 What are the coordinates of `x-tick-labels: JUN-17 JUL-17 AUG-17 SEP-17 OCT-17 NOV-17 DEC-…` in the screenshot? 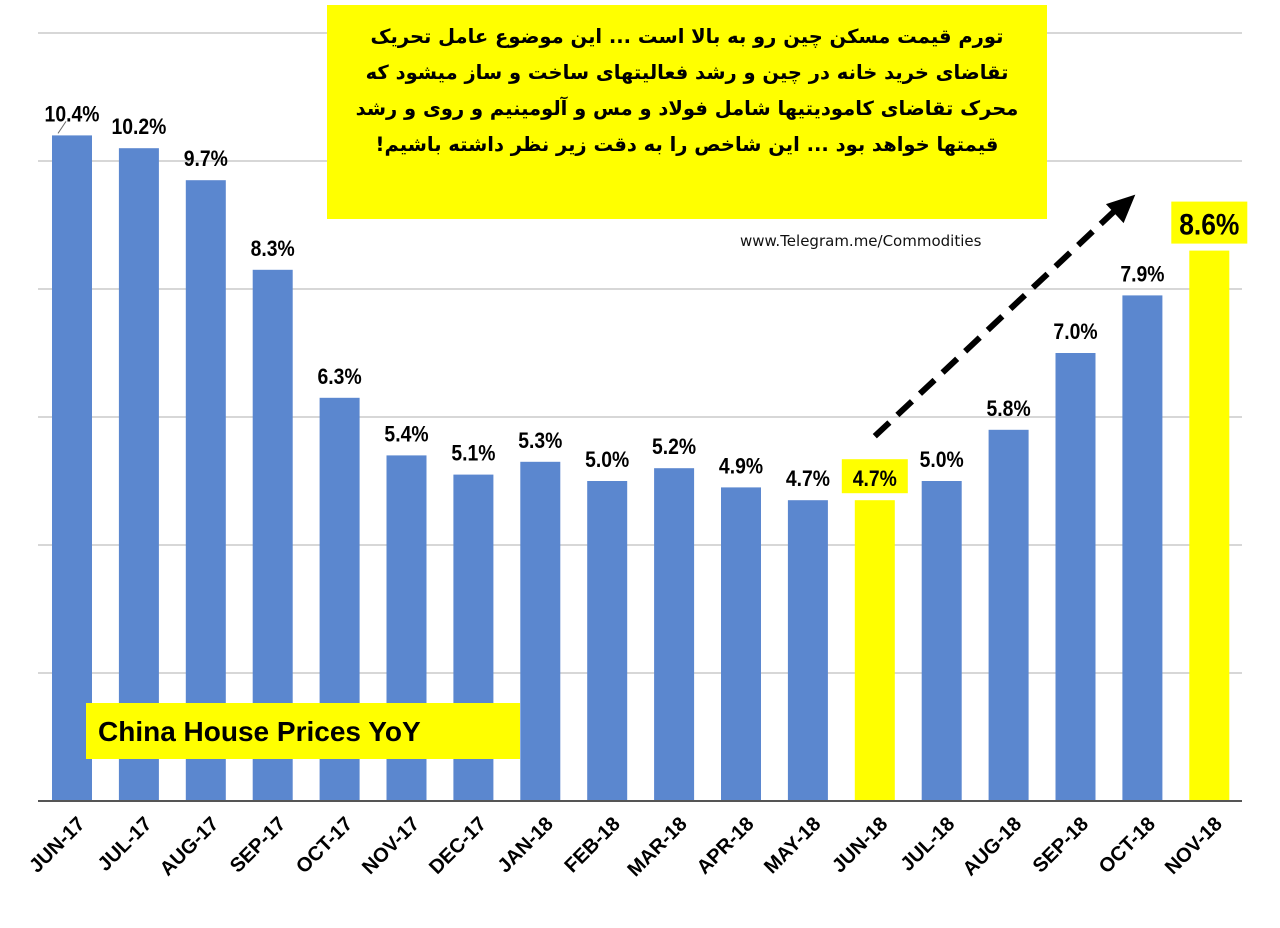 It's located at (626, 847).